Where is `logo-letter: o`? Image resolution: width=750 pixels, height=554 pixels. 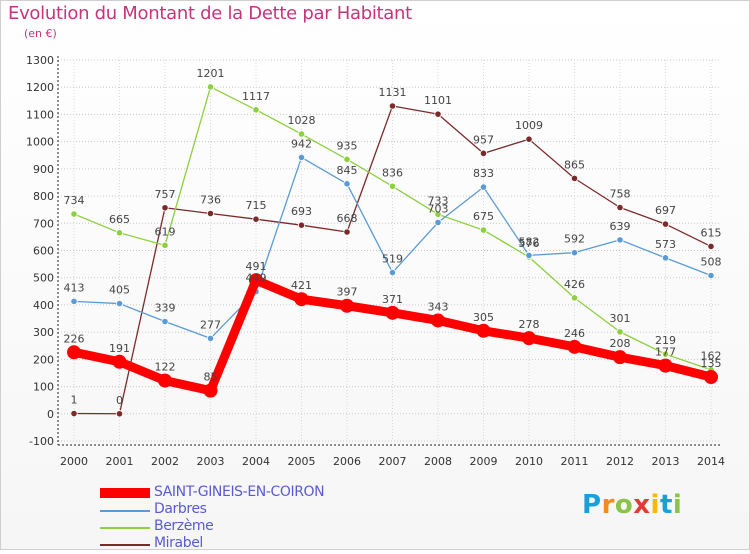 logo-letter: o is located at coordinates (624, 505).